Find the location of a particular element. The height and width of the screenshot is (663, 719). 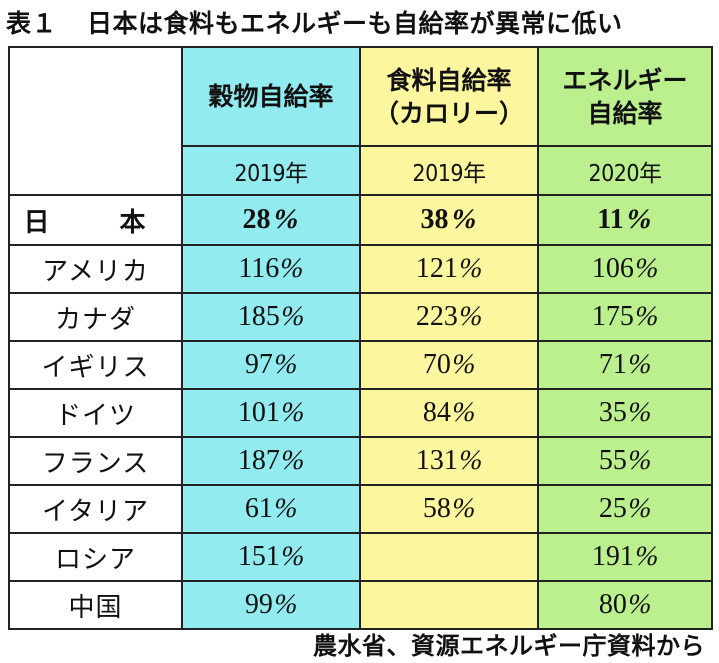

value-number: 116 is located at coordinates (259, 268).